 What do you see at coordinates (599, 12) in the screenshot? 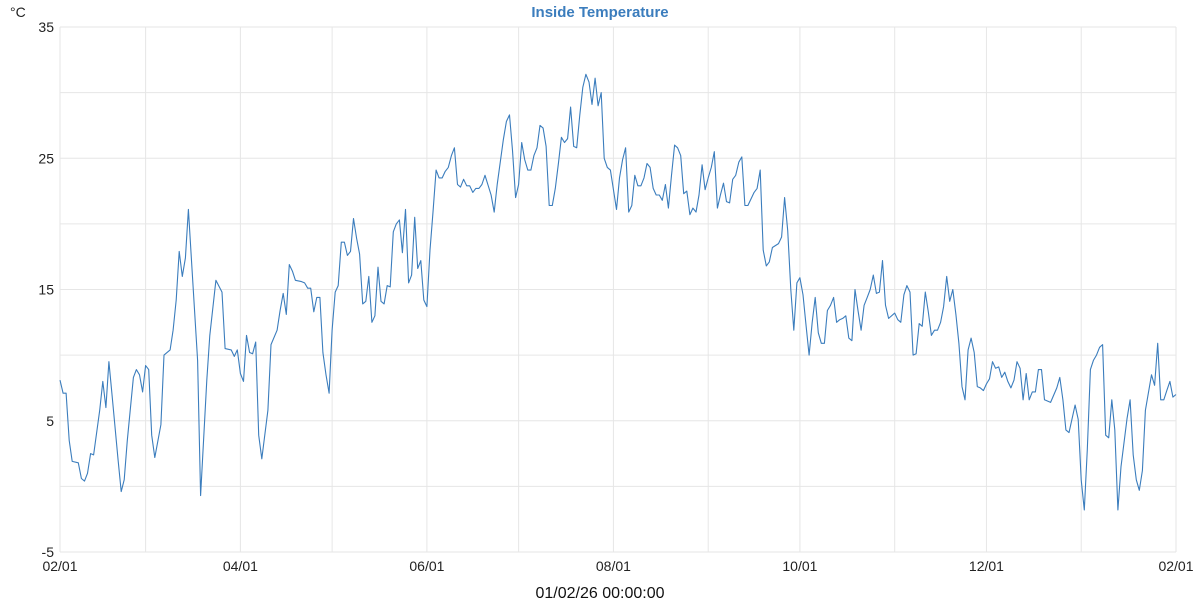
I see `chart-title: Inside Temperature` at bounding box center [599, 12].